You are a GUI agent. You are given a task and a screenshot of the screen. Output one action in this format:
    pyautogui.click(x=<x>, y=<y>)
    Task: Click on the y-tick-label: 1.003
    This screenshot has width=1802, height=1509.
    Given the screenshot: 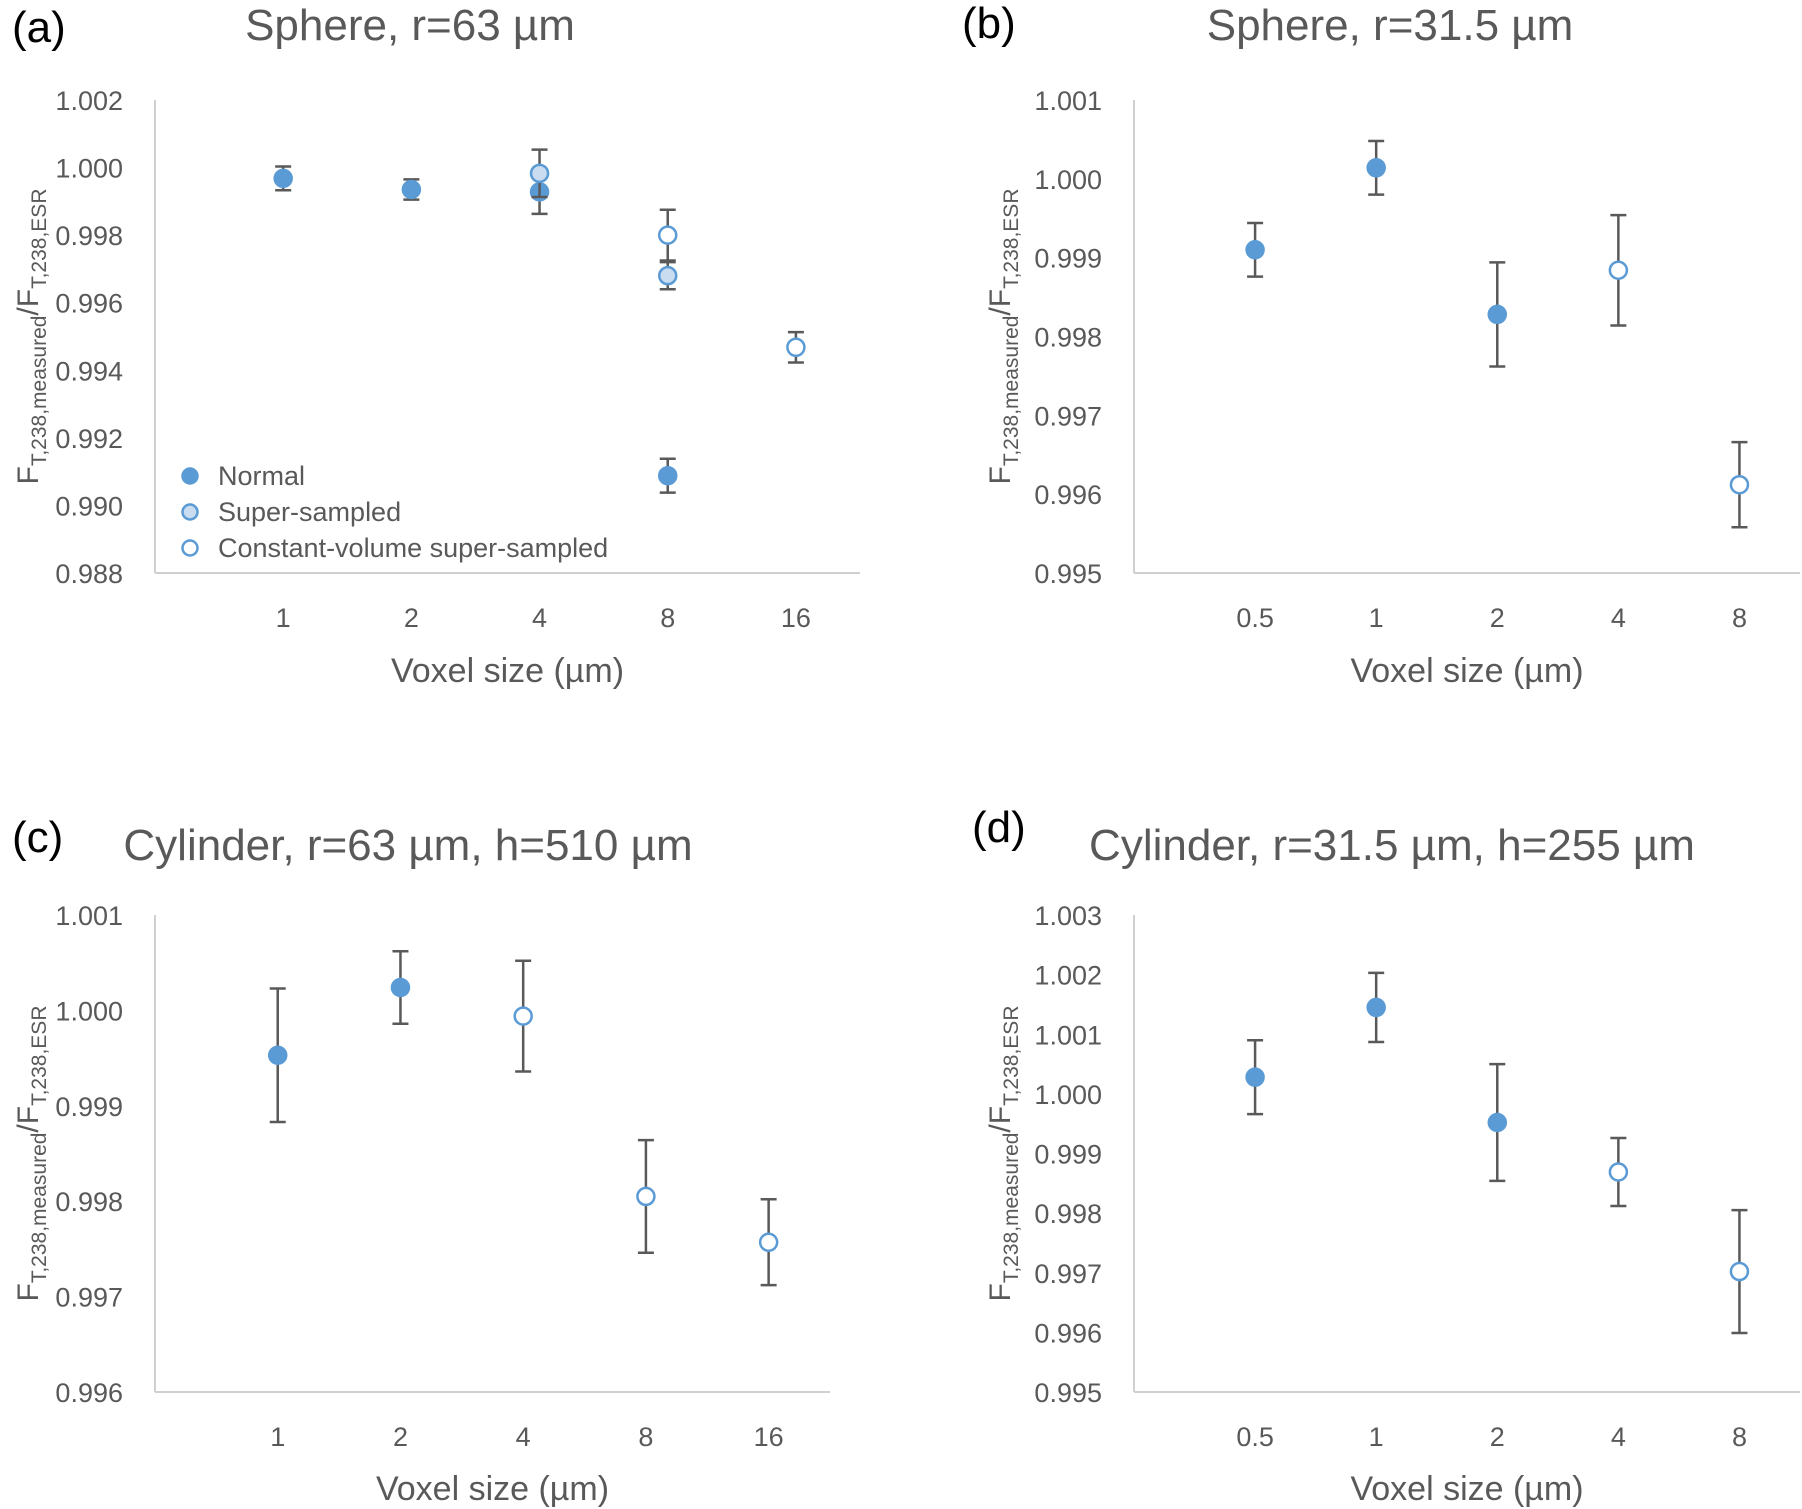 What is the action you would take?
    pyautogui.click(x=1068, y=916)
    